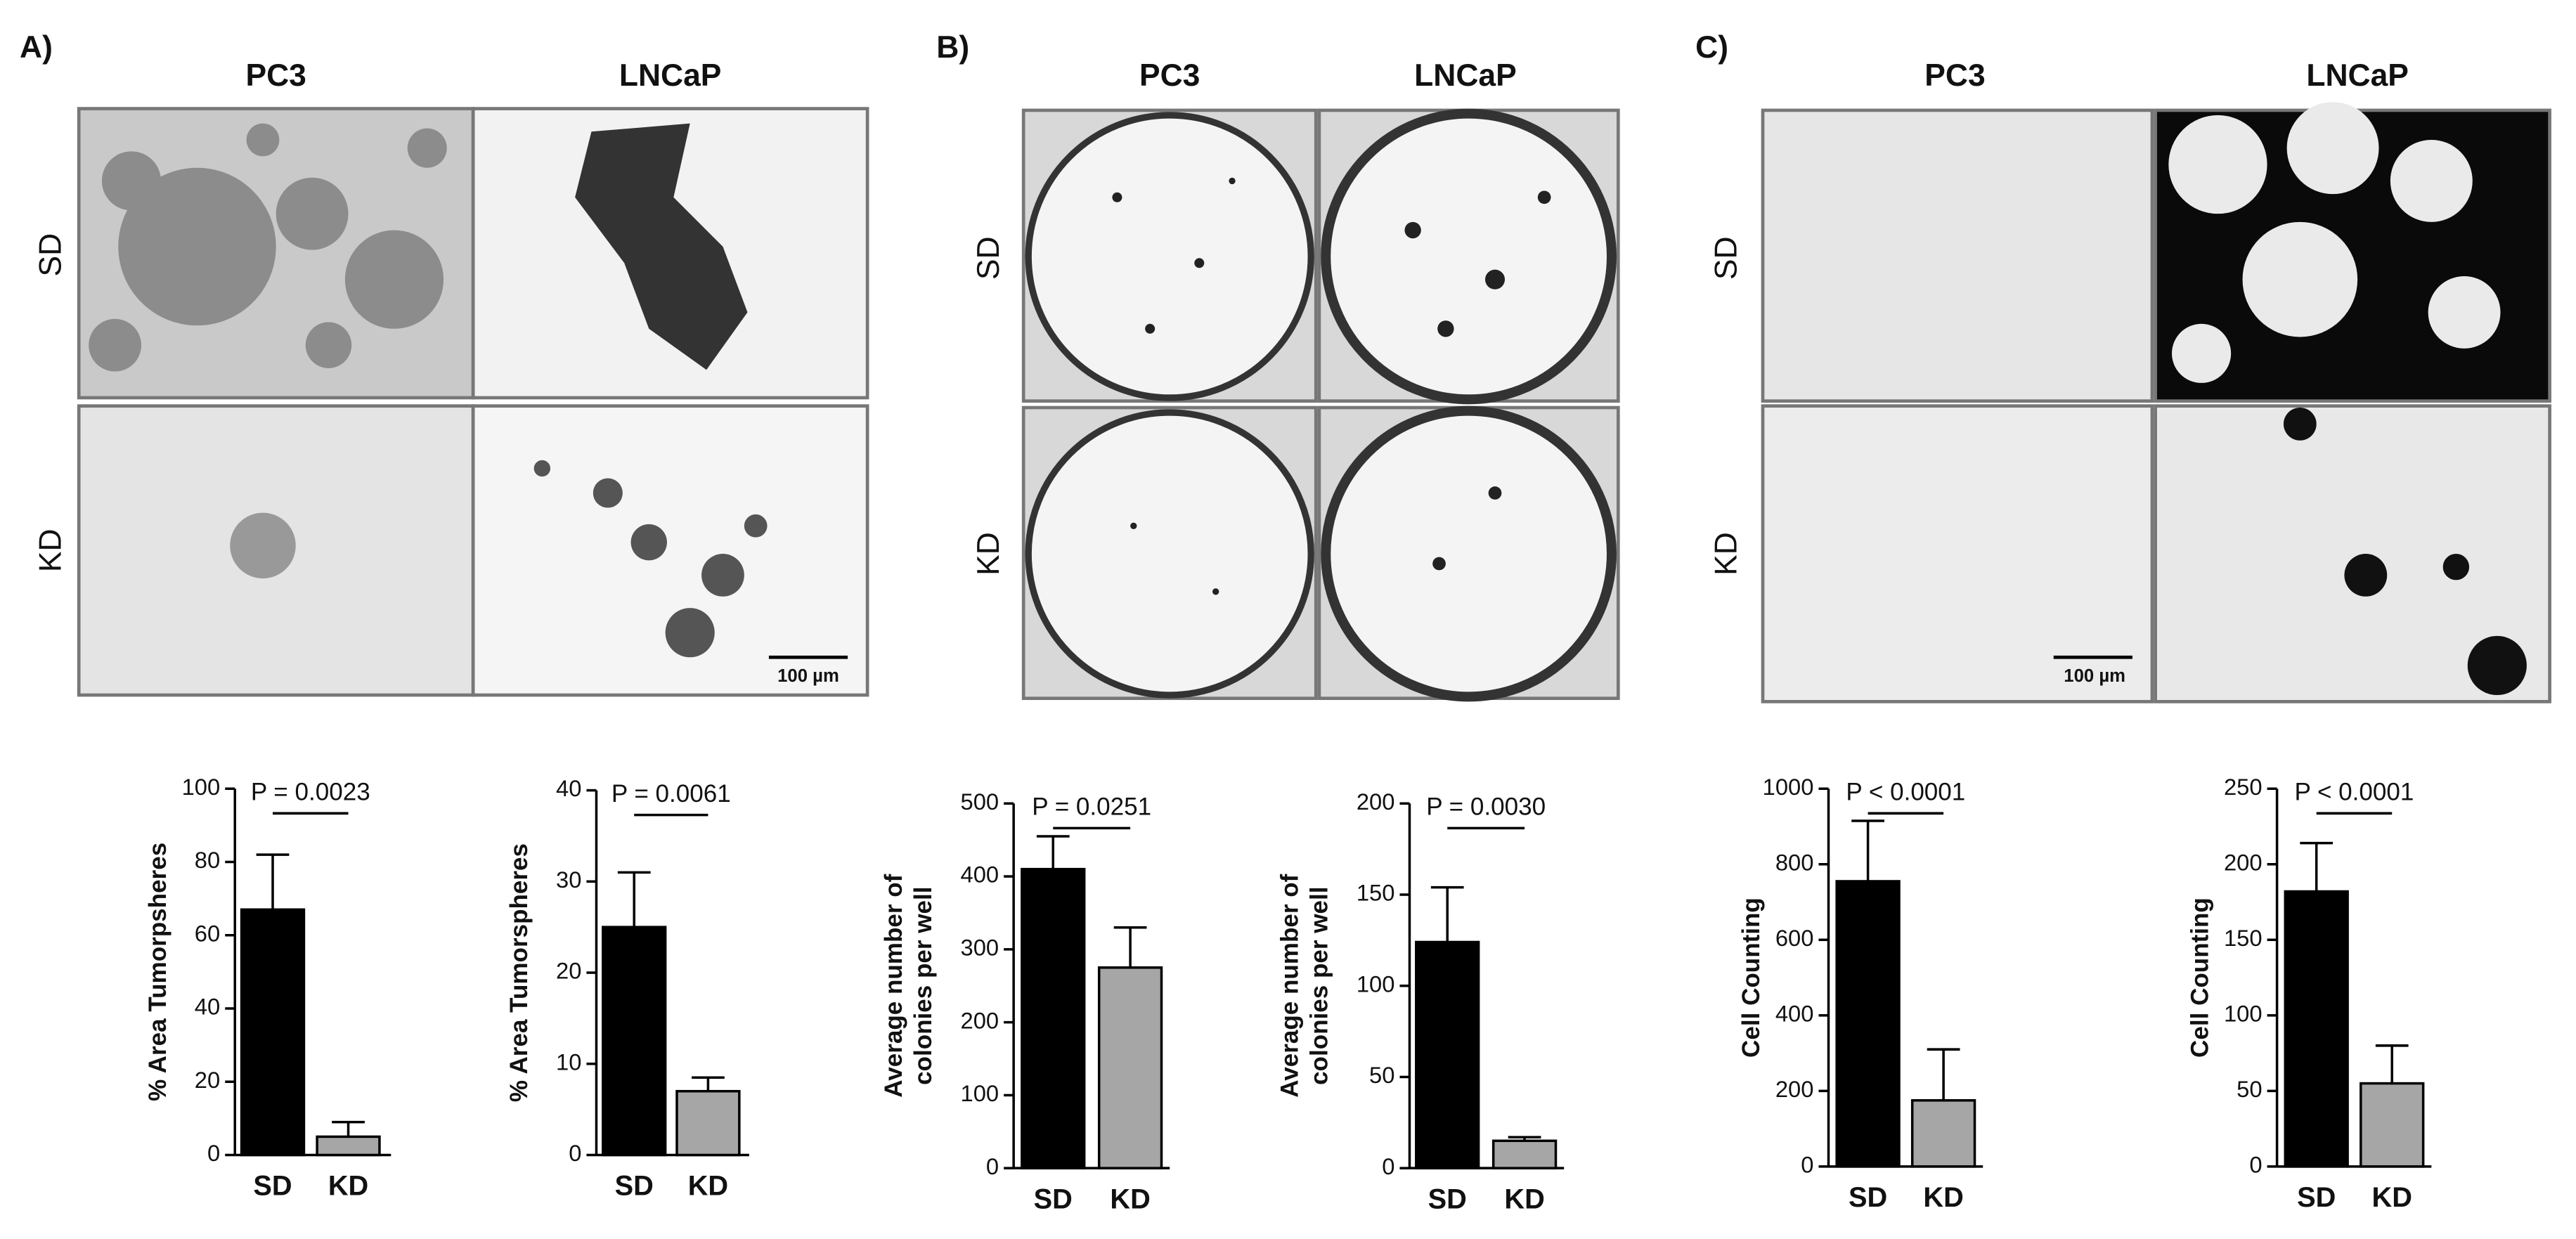  I want to click on sphere, so click(263, 545).